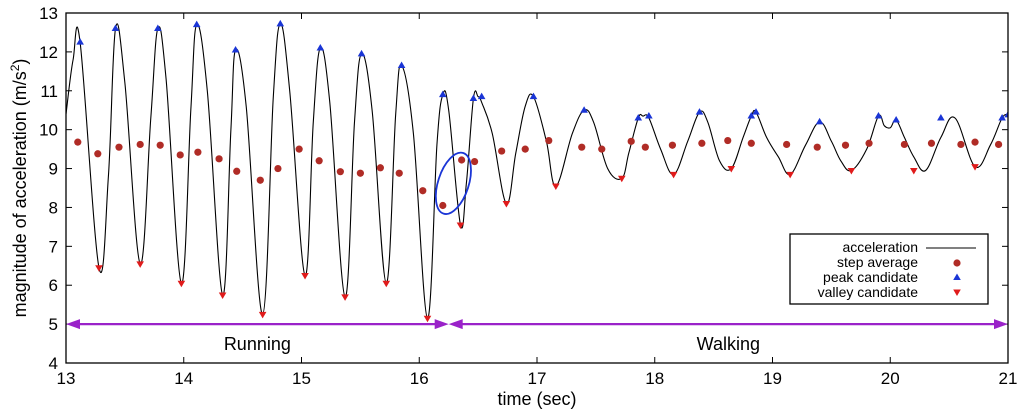 The image size is (1024, 413). I want to click on x-tick-label: 16, so click(419, 378).